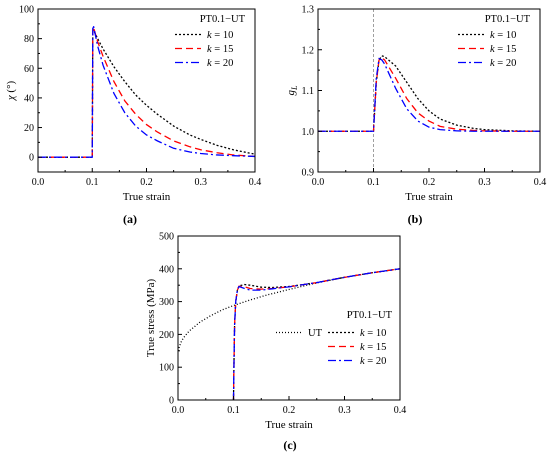 This screenshot has height=456, width=550. Describe the element at coordinates (429, 94) in the screenshot. I see `panel-b-series-line` at that location.